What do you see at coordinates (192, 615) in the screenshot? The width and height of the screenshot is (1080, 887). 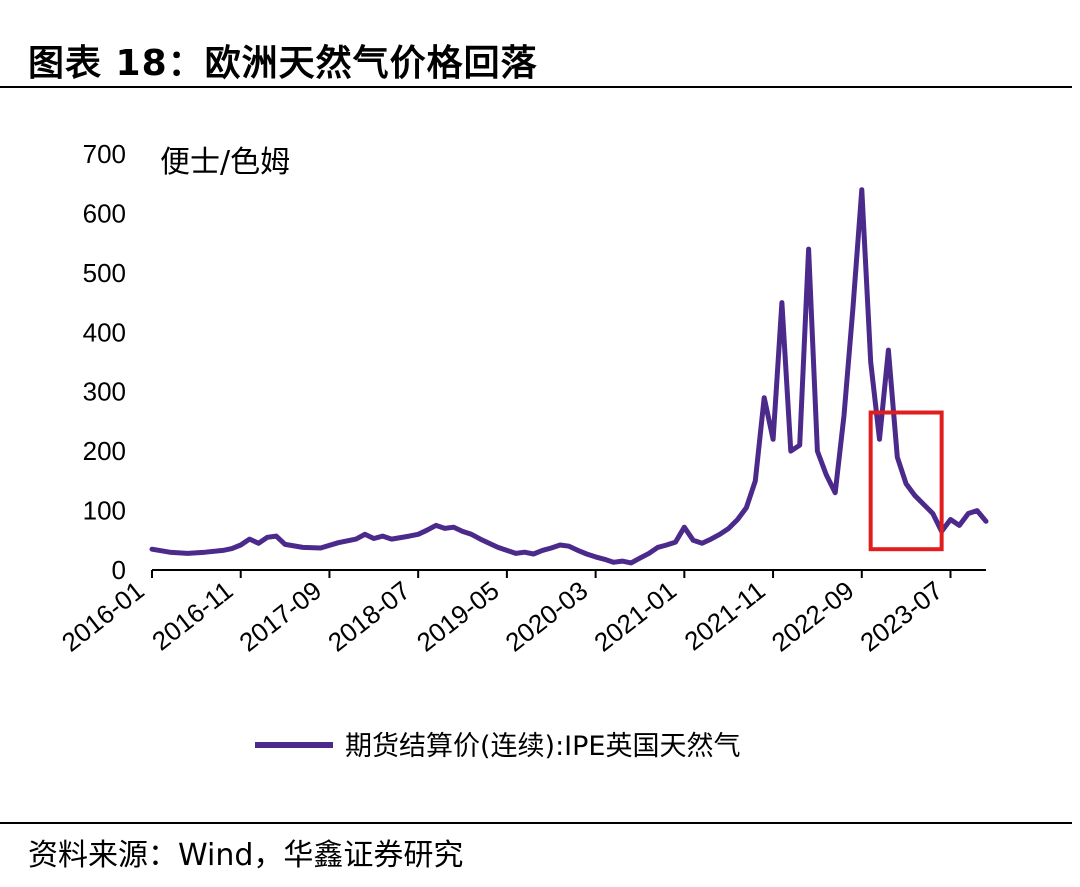 I see `x-tick-label: 2016-11` at bounding box center [192, 615].